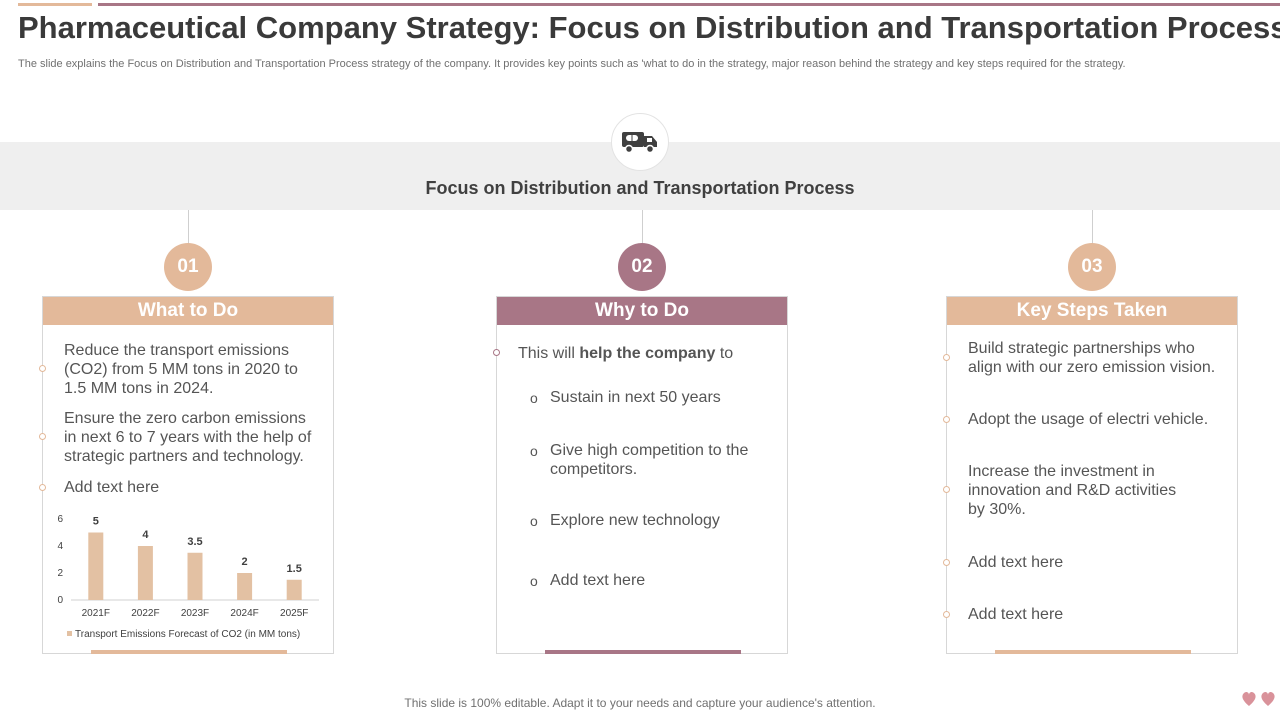  What do you see at coordinates (60, 546) in the screenshot?
I see `y-tick-label: 4` at bounding box center [60, 546].